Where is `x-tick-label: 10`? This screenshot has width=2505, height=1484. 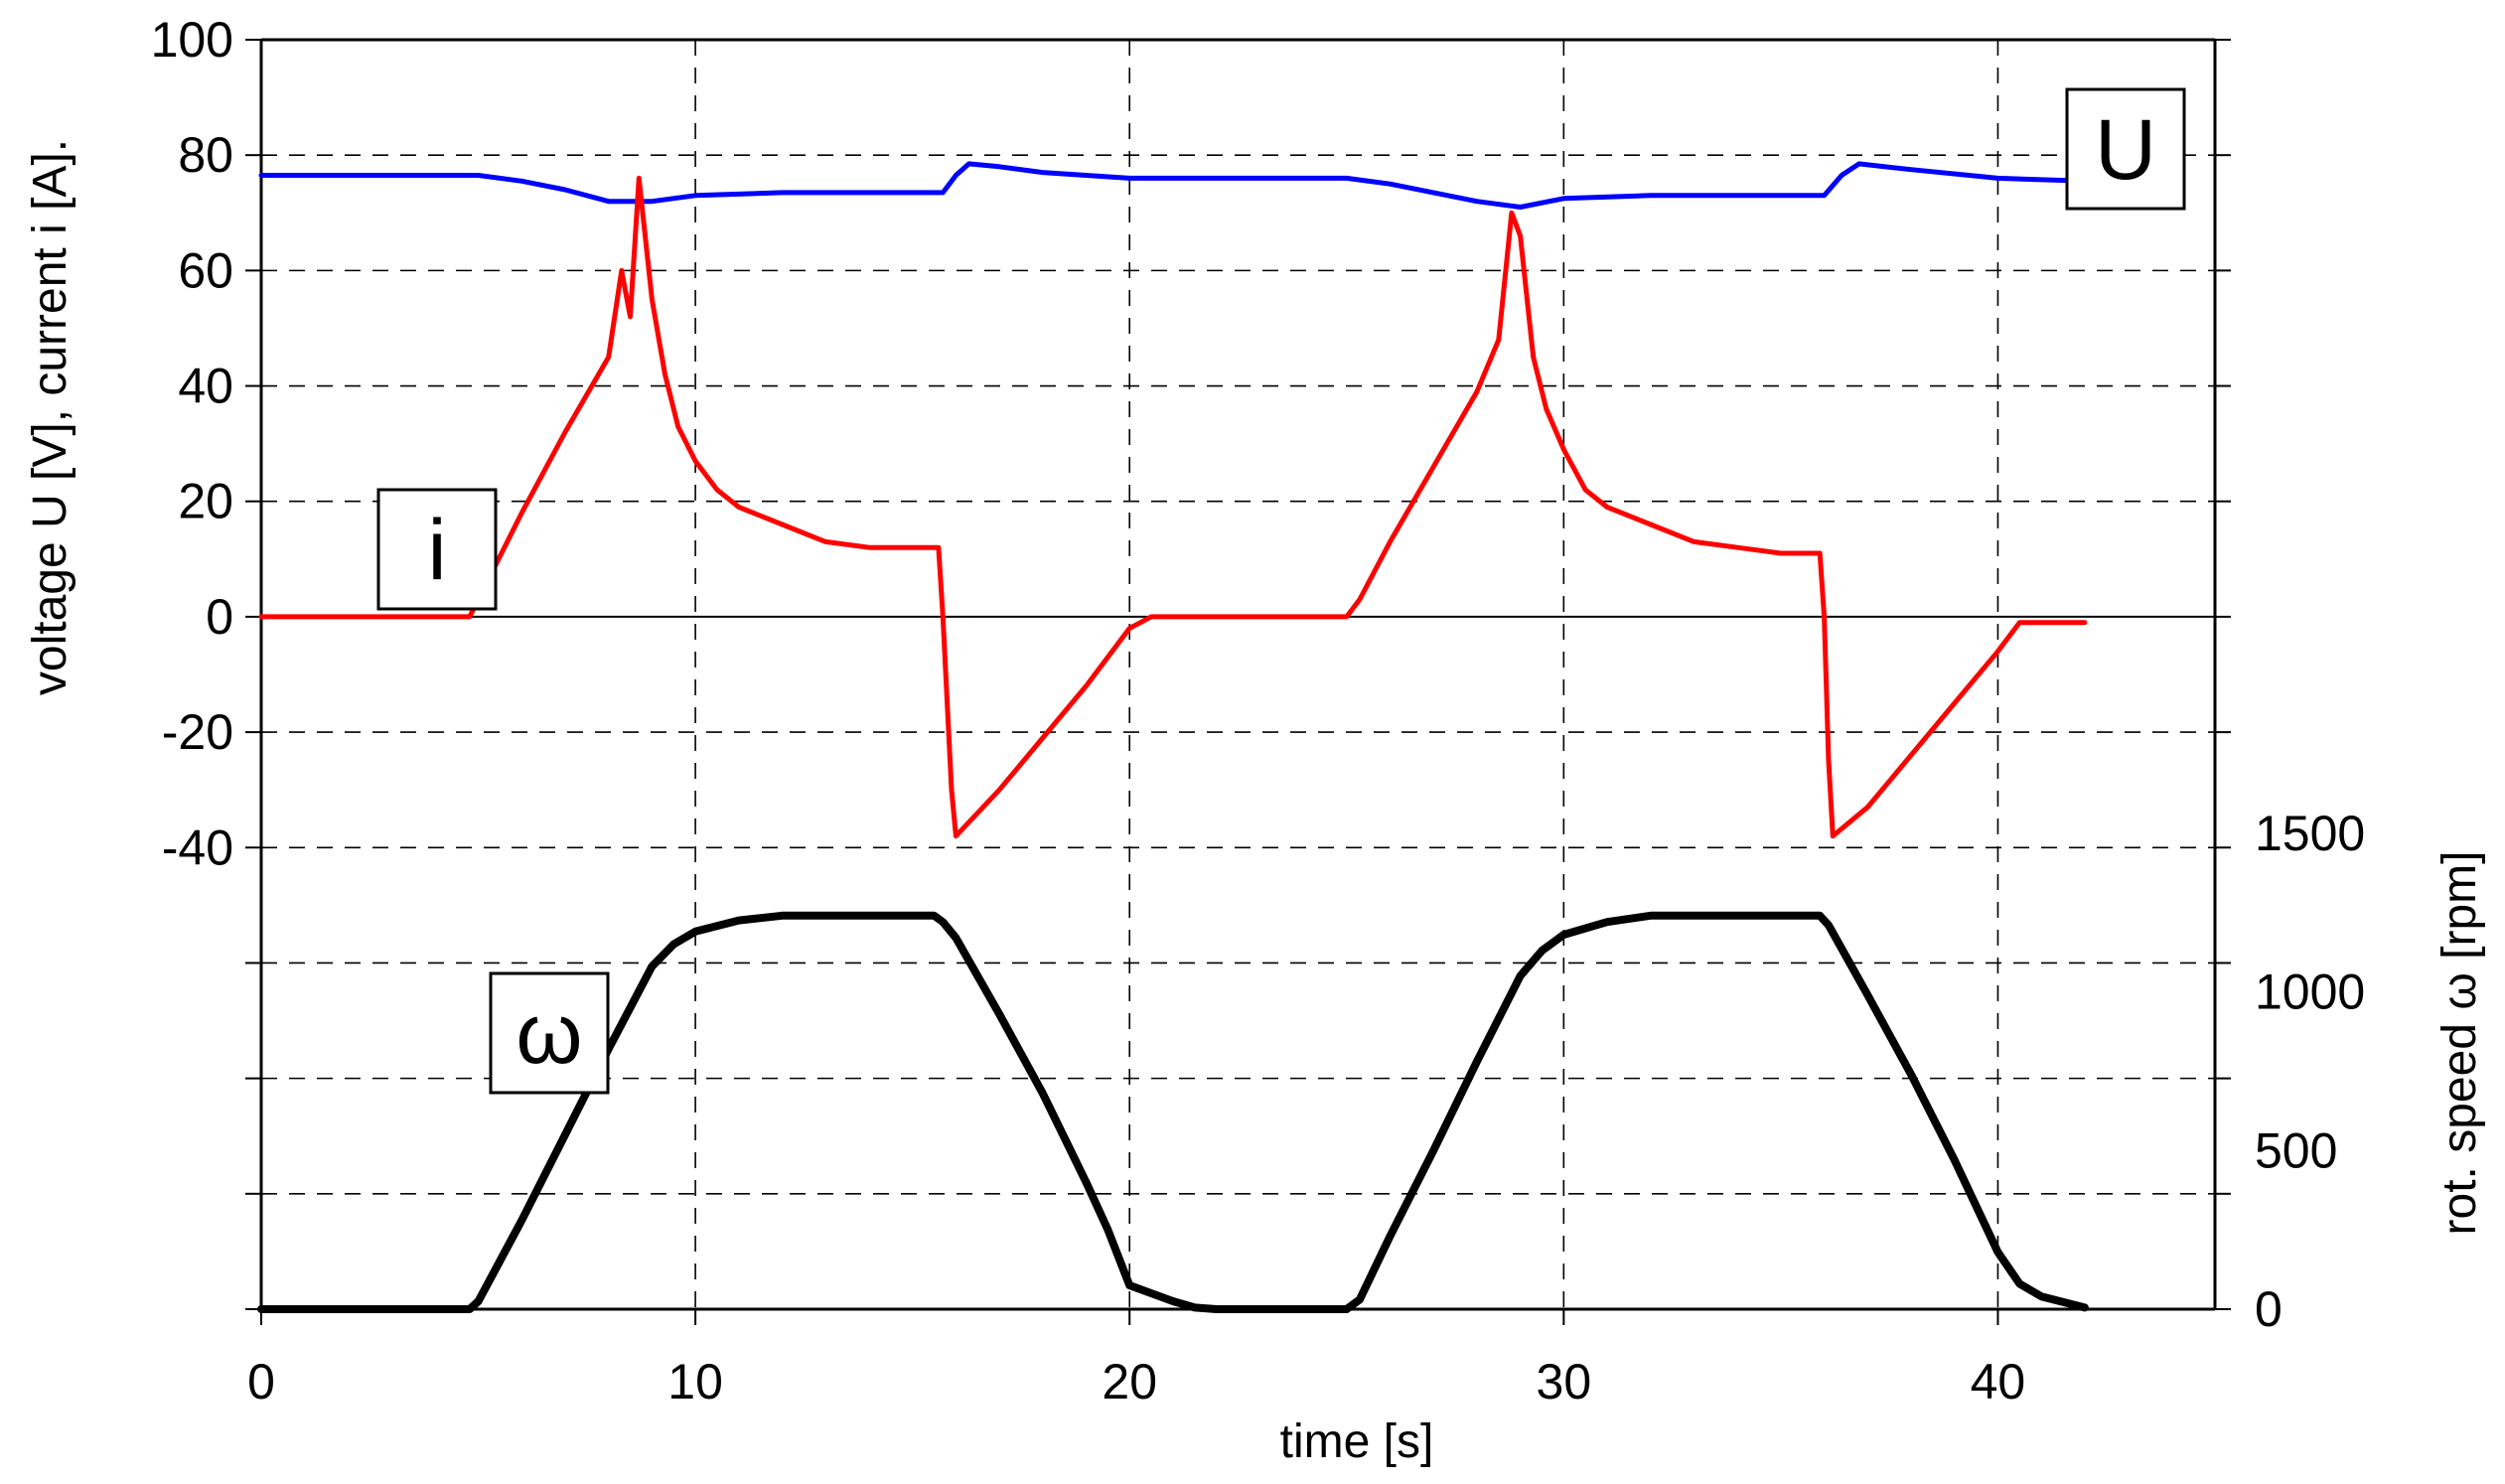
x-tick-label: 10 is located at coordinates (695, 1382).